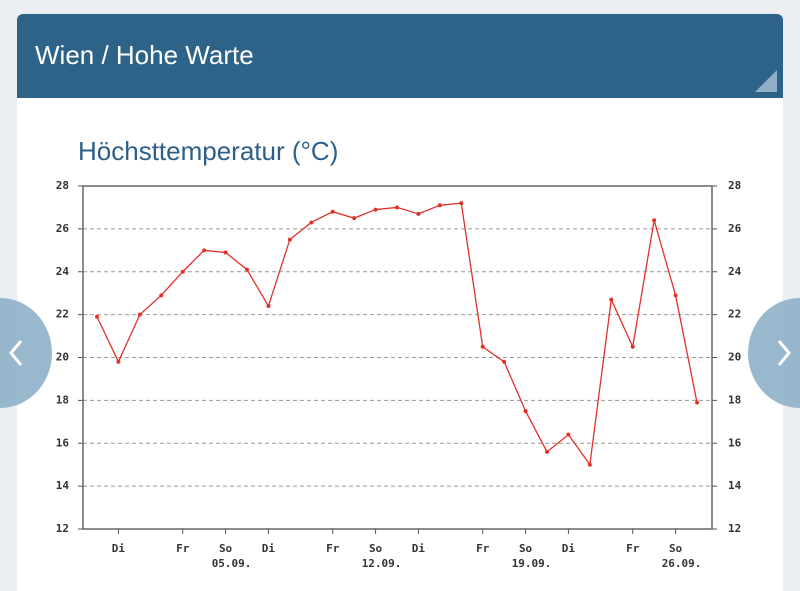 The height and width of the screenshot is (591, 800). I want to click on y-tick-label: 14, so click(63, 485).